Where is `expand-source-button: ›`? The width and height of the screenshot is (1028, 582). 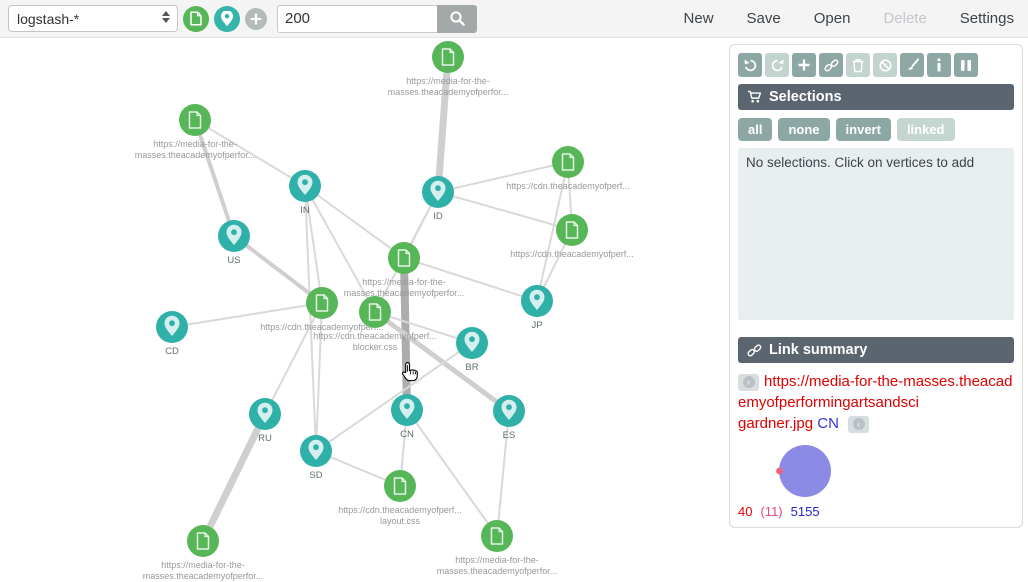 expand-source-button: › is located at coordinates (748, 382).